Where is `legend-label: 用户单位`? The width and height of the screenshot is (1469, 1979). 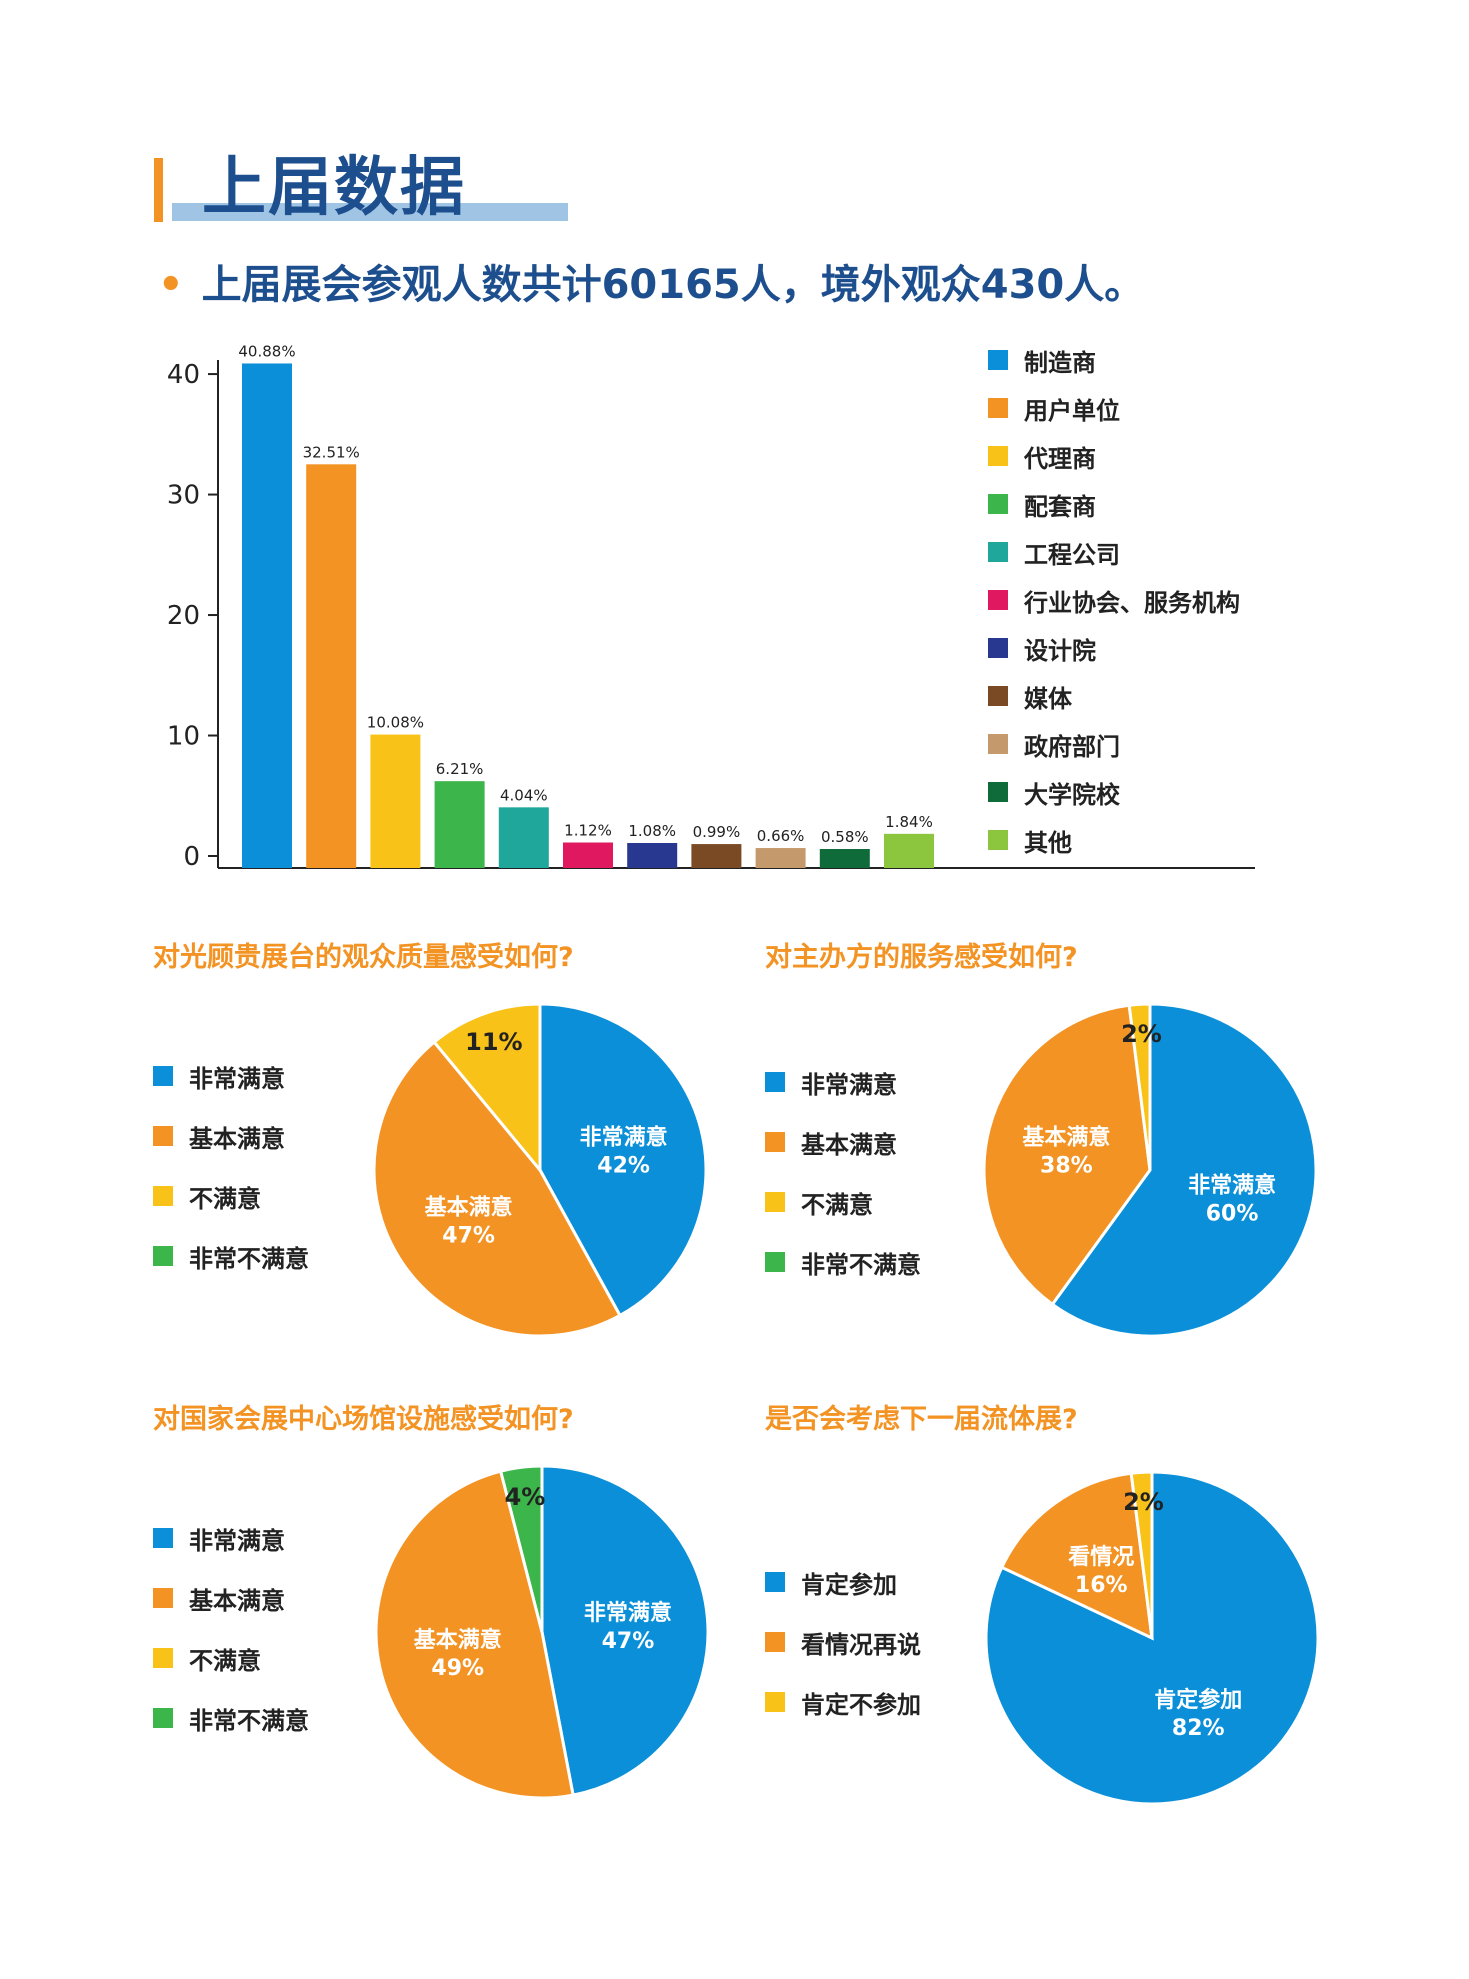
legend-label: 用户单位 is located at coordinates (1072, 410).